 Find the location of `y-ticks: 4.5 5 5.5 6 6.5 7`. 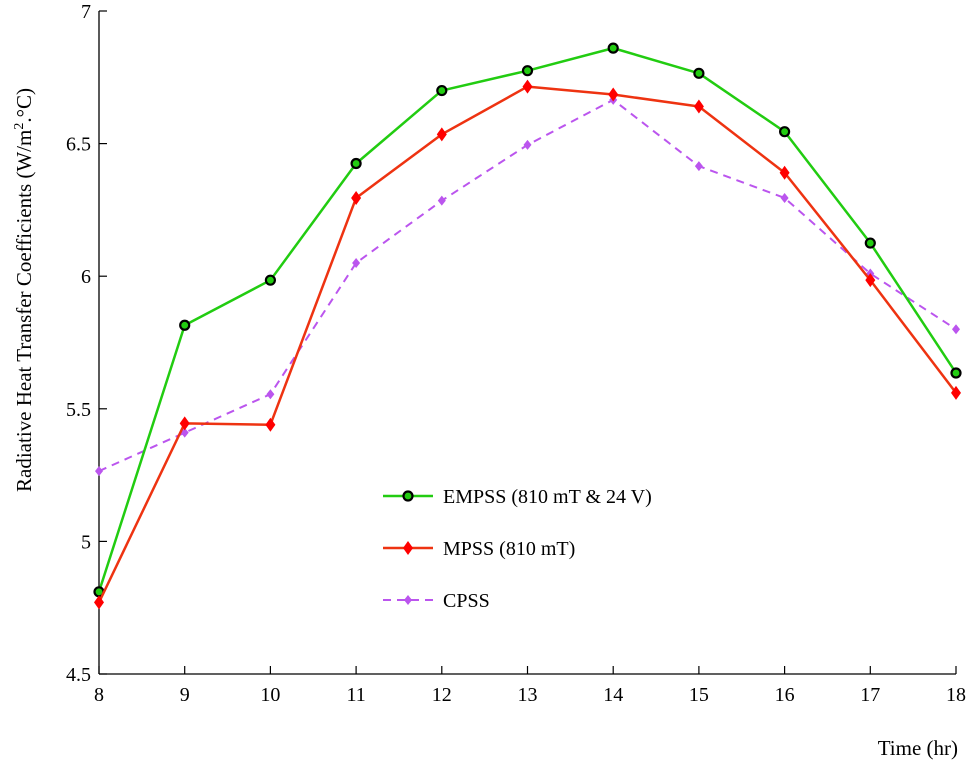

y-ticks: 4.5 5 5.5 6 6.5 7 is located at coordinates (86, 343).